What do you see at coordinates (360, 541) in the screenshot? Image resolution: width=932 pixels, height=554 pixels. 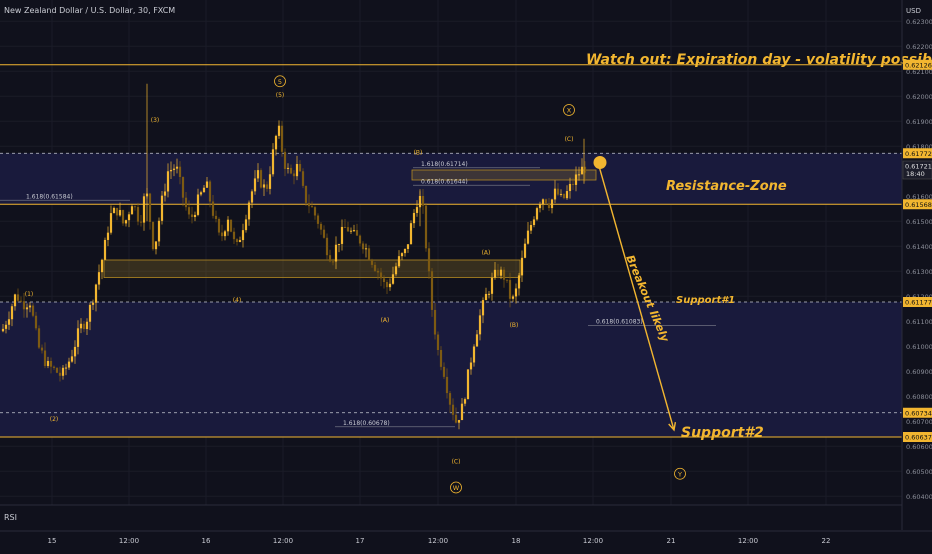 I see `time-tick-label: 17` at bounding box center [360, 541].